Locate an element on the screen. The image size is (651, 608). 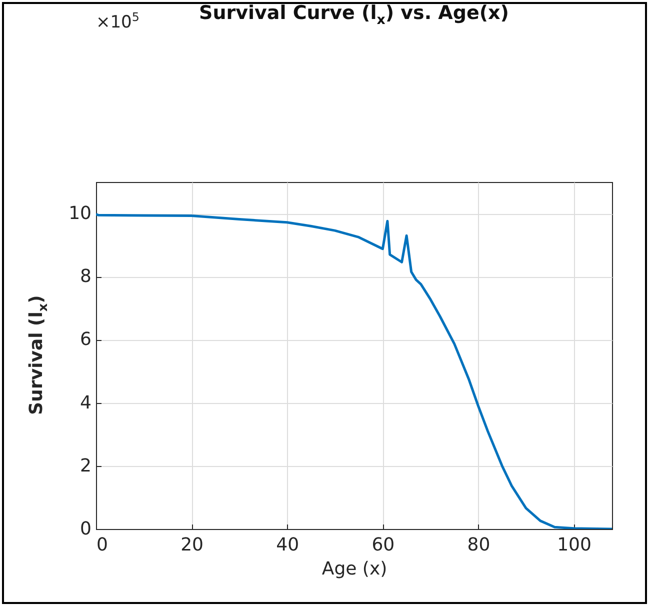
y-tick-label: 4 is located at coordinates (86, 403).